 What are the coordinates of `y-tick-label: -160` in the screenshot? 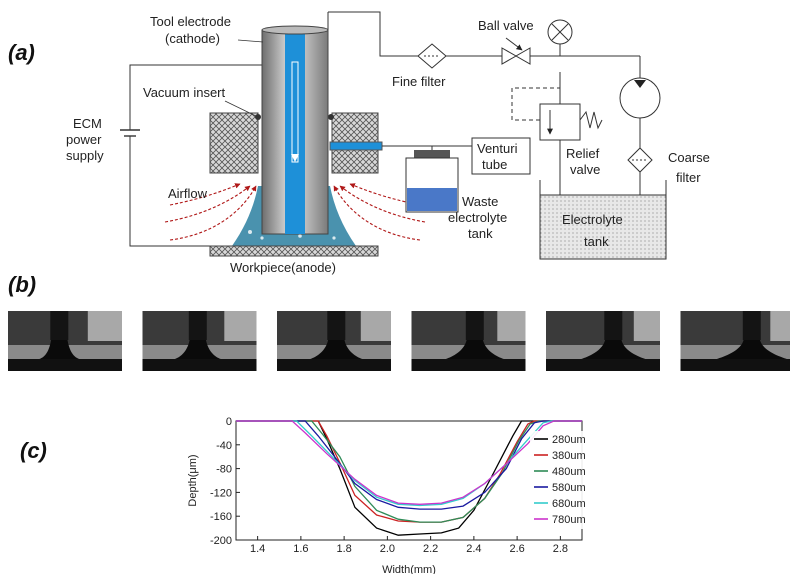 It's located at (221, 517).